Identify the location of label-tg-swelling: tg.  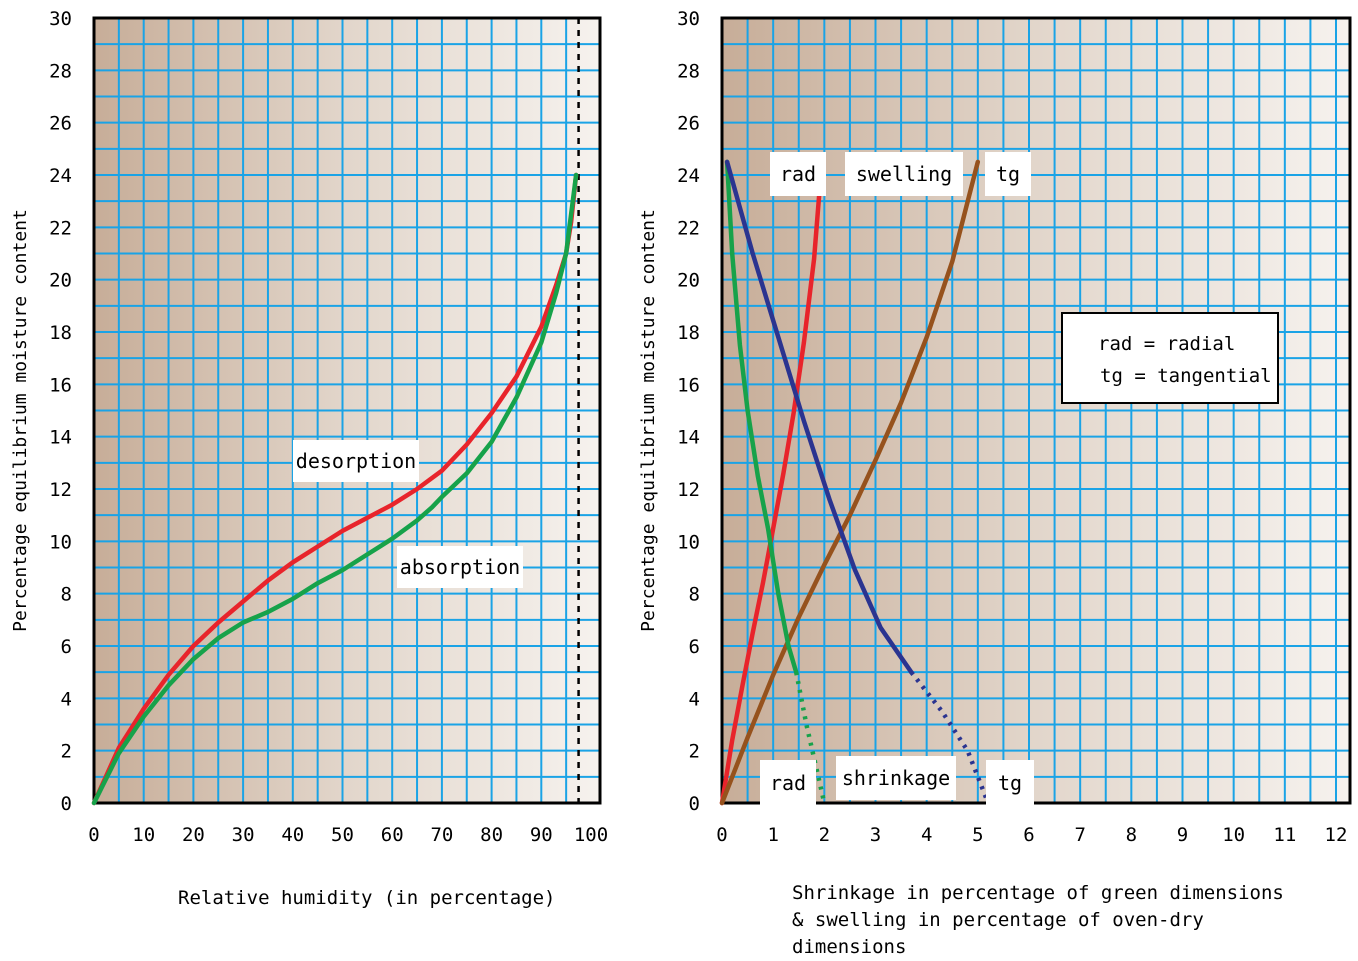
(1008, 174).